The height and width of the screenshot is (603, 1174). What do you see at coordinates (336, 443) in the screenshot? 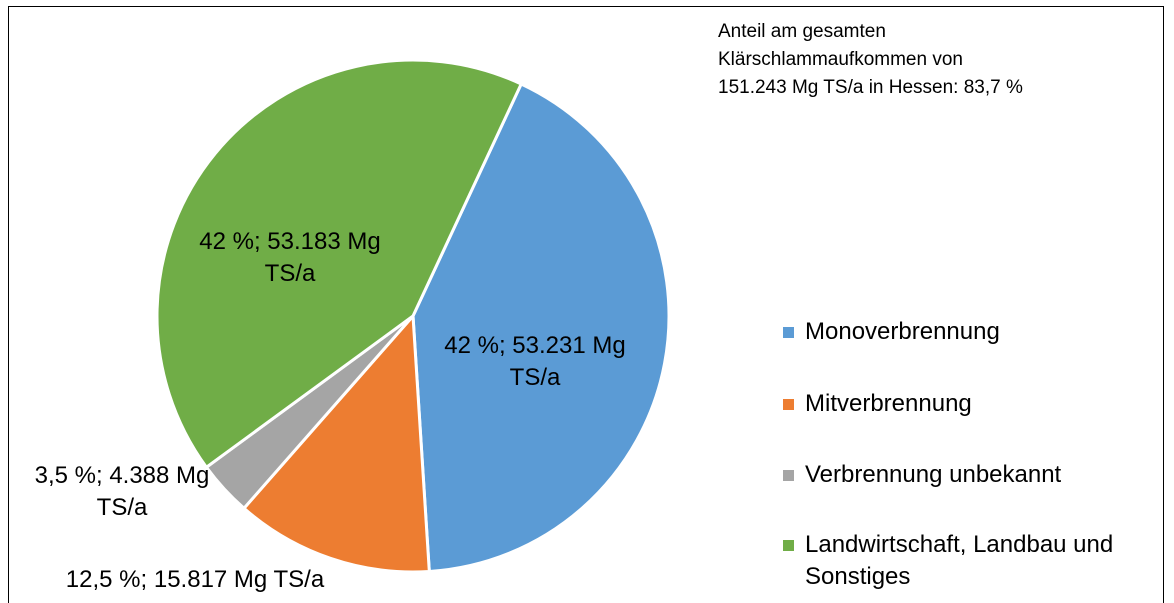
I see `pie-slice` at bounding box center [336, 443].